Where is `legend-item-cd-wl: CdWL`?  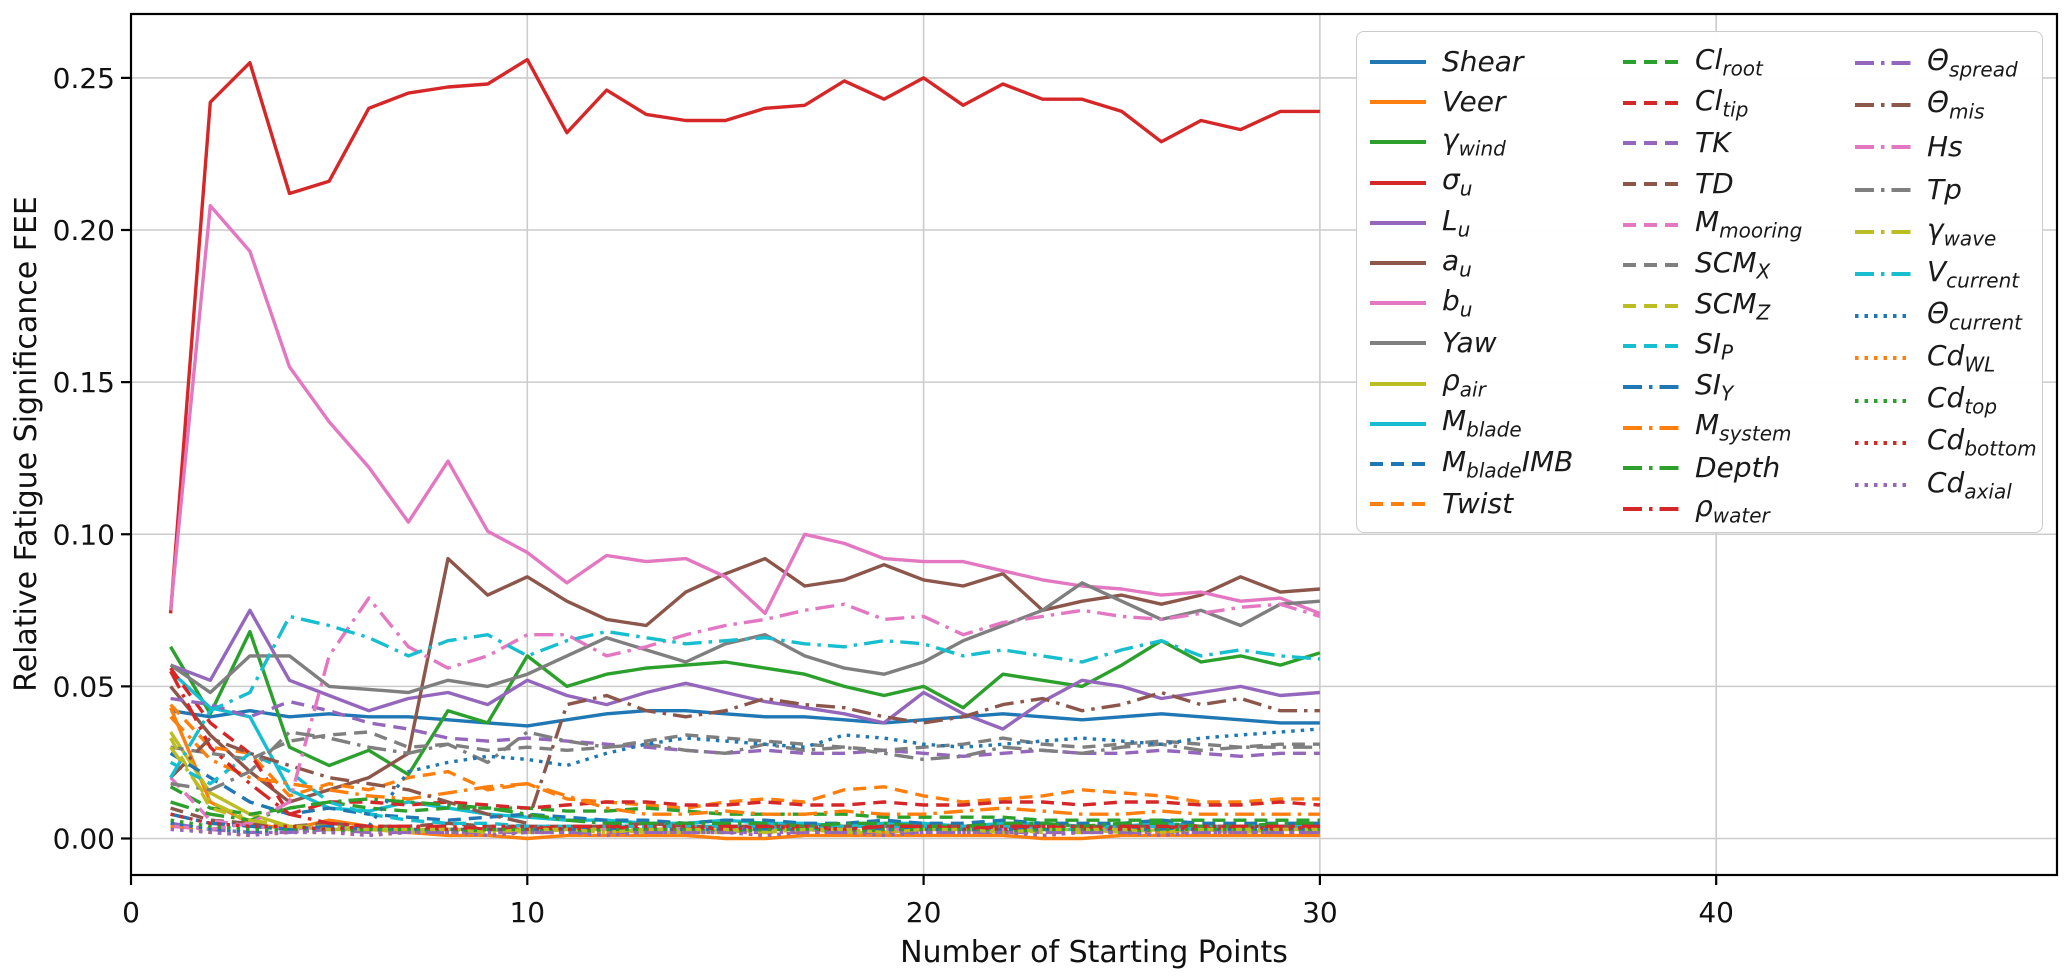
legend-item-cd-wl: CdWL is located at coordinates (1947, 358).